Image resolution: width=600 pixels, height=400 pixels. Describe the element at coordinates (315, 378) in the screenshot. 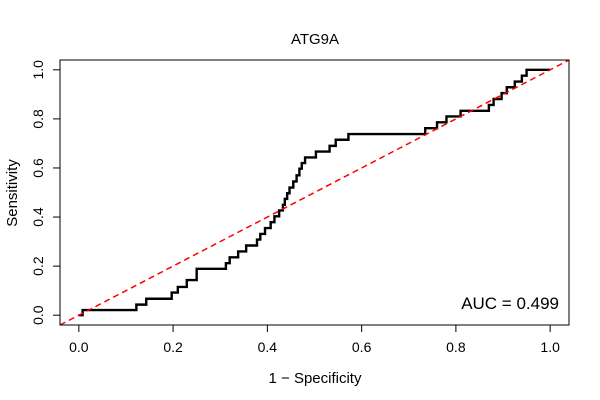

I see `x-axis-label: 1 − Specificity` at that location.